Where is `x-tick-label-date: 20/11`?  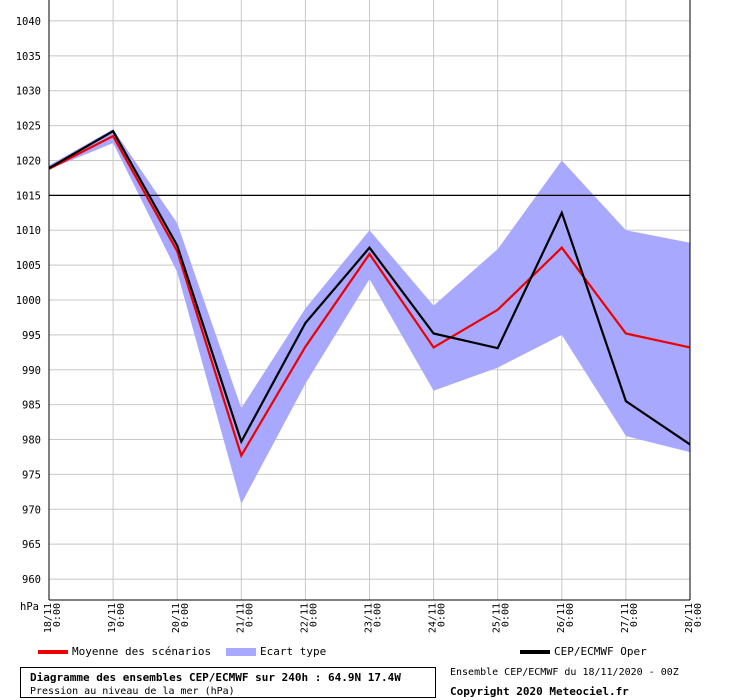 x-tick-label-date: 20/11 is located at coordinates (176, 618).